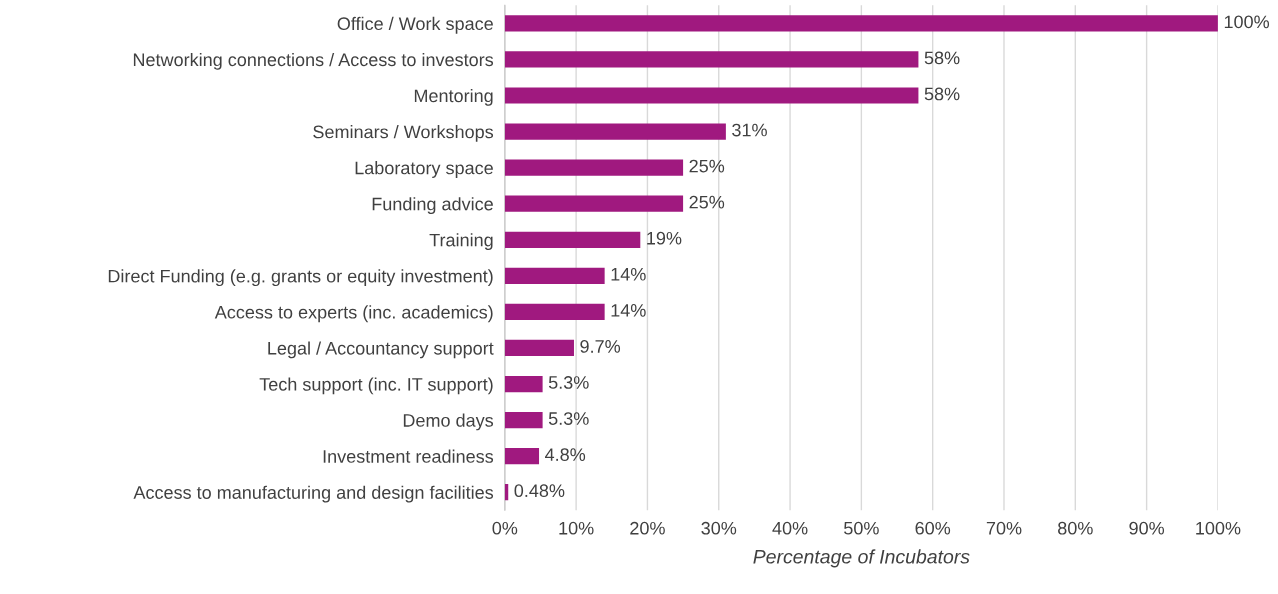 Image resolution: width=1278 pixels, height=594 pixels. I want to click on x-axis-title: Percentage of Incubators, so click(861, 558).